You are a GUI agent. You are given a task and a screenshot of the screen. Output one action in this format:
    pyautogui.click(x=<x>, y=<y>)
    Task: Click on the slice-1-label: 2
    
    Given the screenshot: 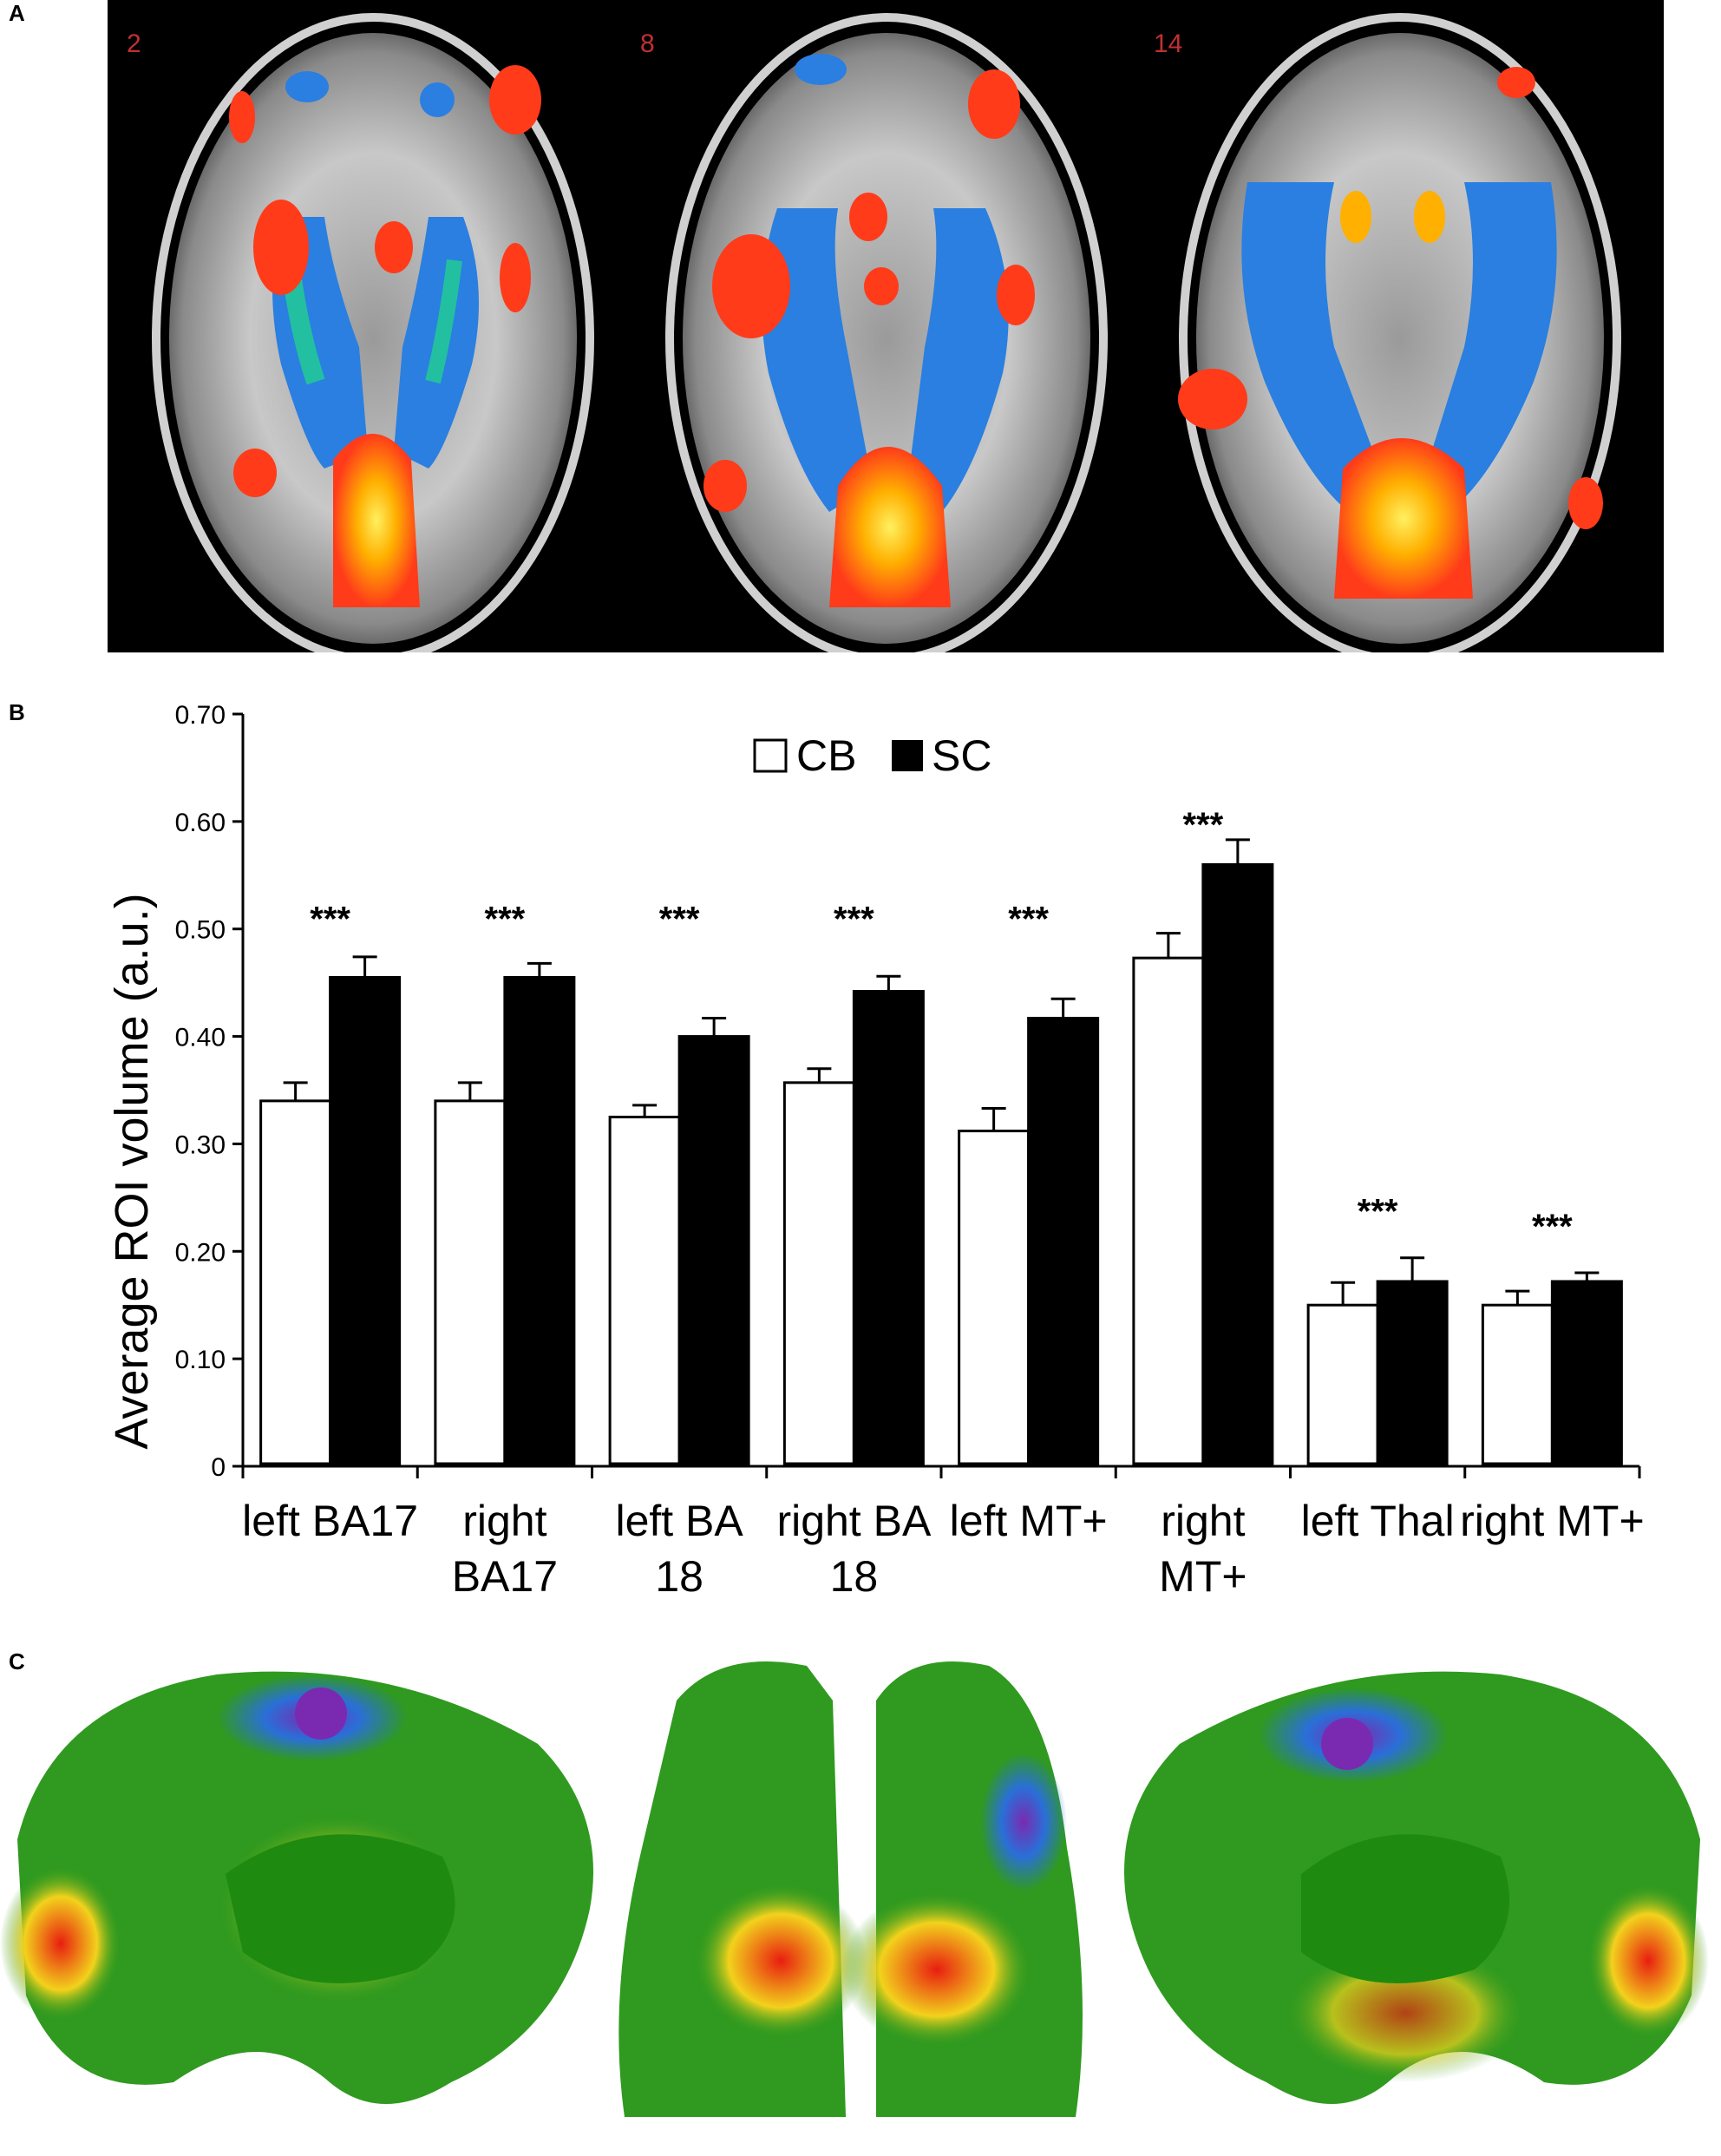 What is the action you would take?
    pyautogui.click(x=134, y=43)
    